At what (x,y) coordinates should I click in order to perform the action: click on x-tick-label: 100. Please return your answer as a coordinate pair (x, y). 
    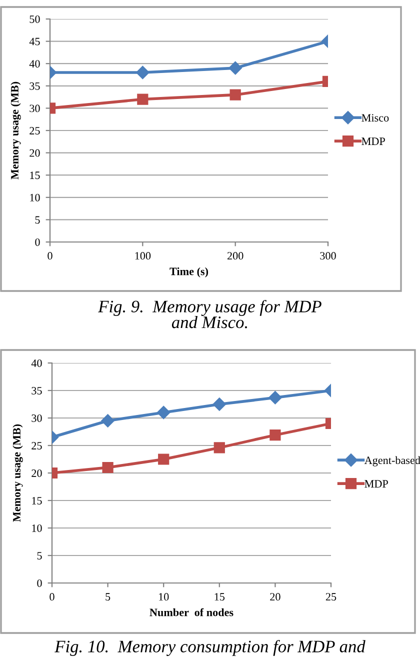
    Looking at the image, I should click on (143, 256).